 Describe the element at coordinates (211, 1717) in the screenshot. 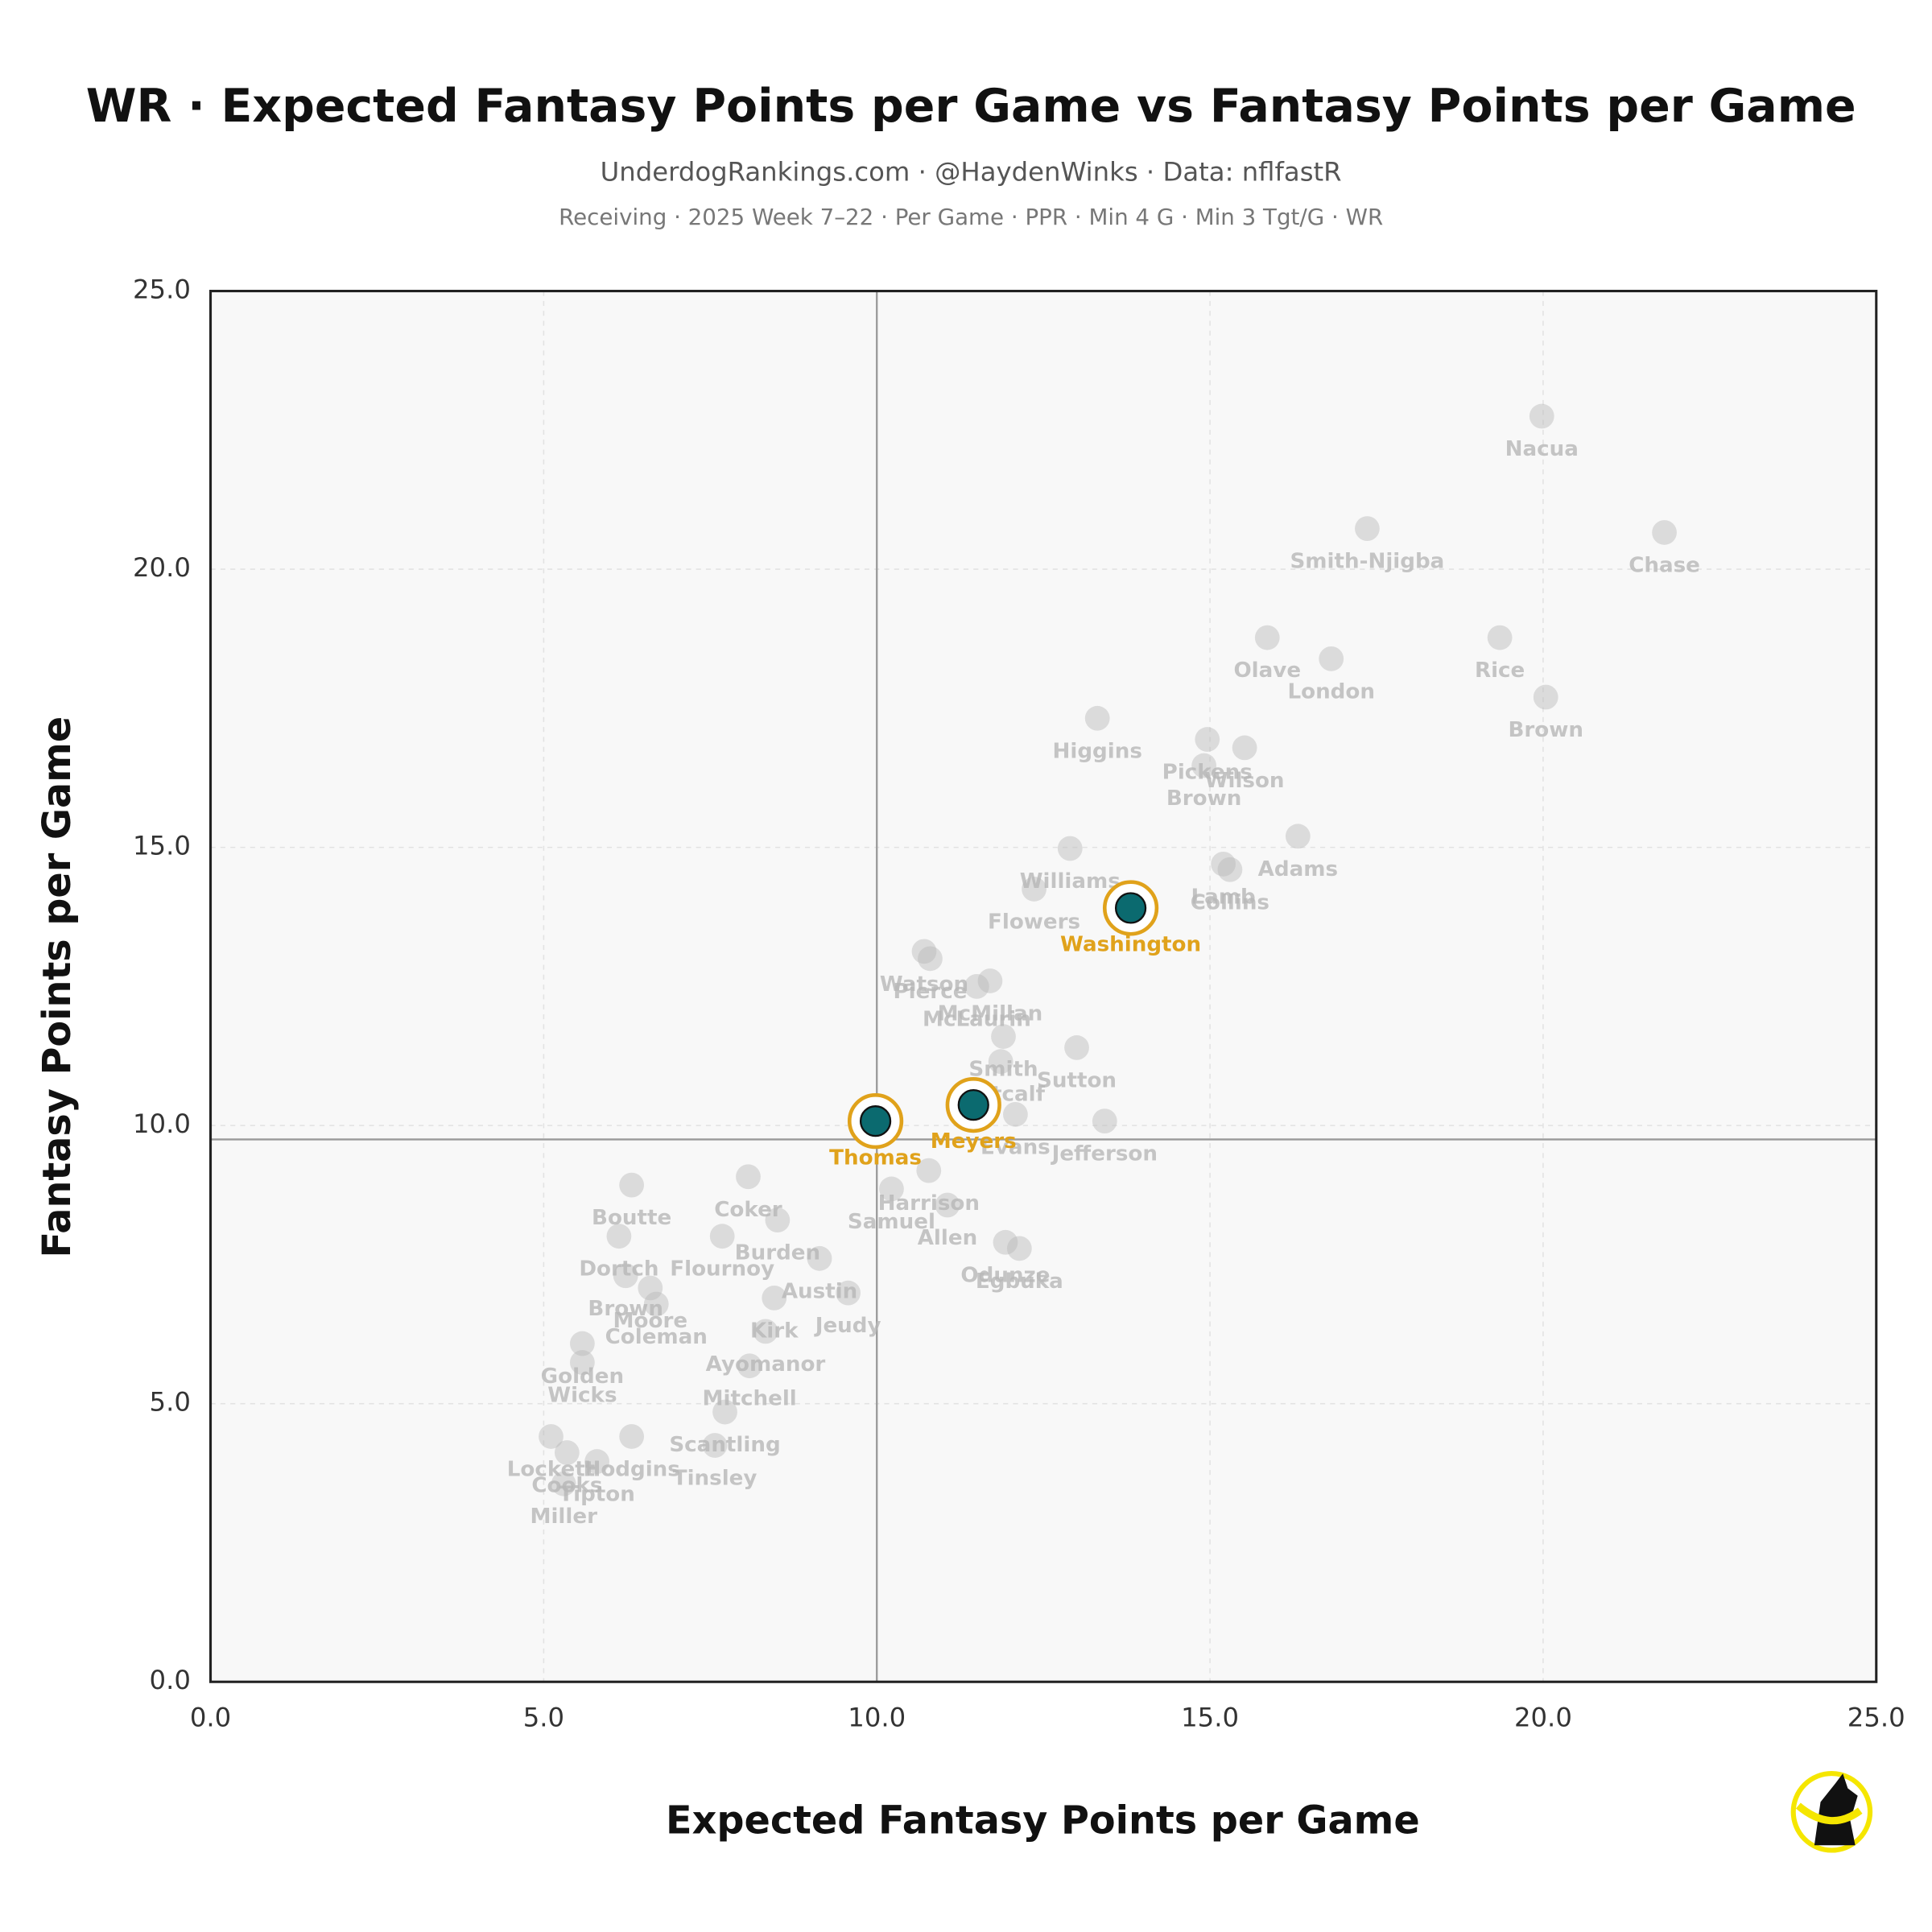

I see `x-tick-label: 0.0` at that location.